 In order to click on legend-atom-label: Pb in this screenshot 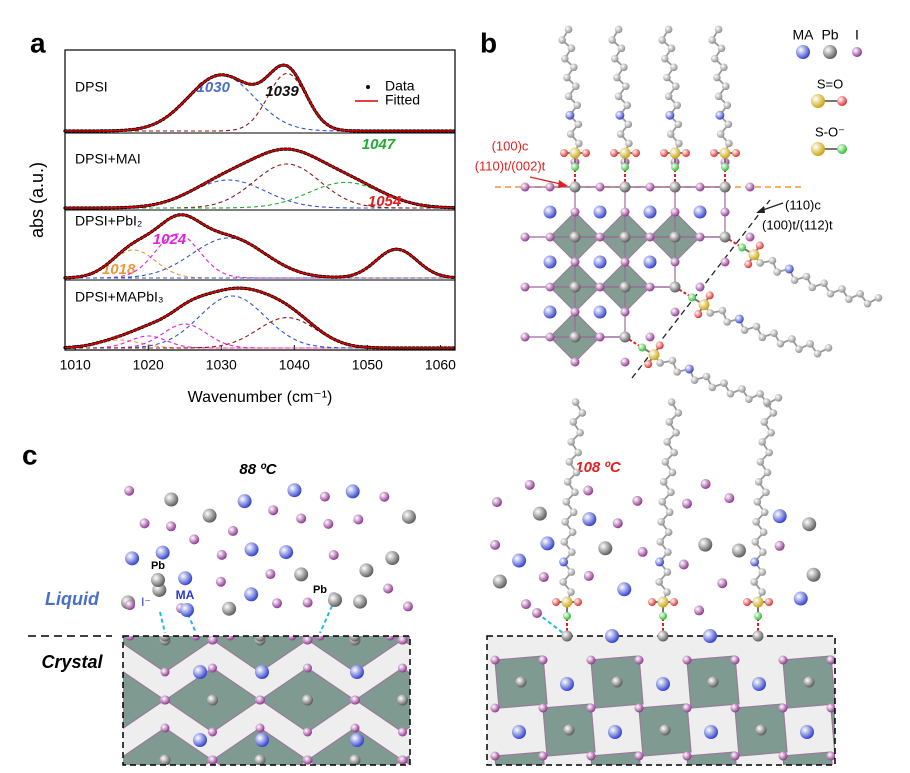, I will do `click(829, 35)`.